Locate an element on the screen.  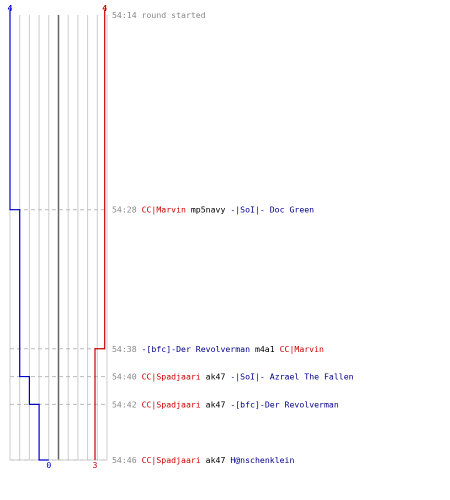
event-time: 54:42 is located at coordinates (127, 404).